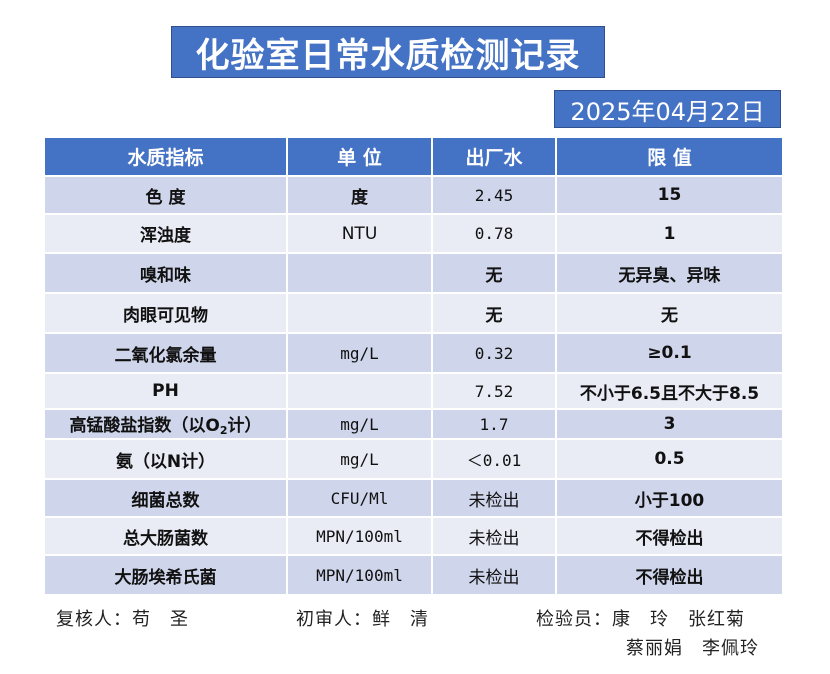 This screenshot has height=674, width=830. I want to click on table-row: 大肠埃希氏菌 MPN/100ml 未检出 不得检出, so click(413, 575).